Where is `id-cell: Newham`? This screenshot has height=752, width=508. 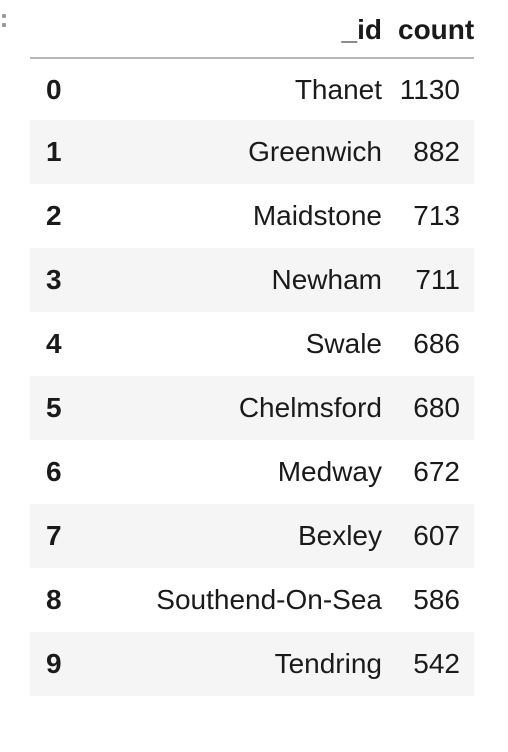
id-cell: Newham is located at coordinates (326, 279).